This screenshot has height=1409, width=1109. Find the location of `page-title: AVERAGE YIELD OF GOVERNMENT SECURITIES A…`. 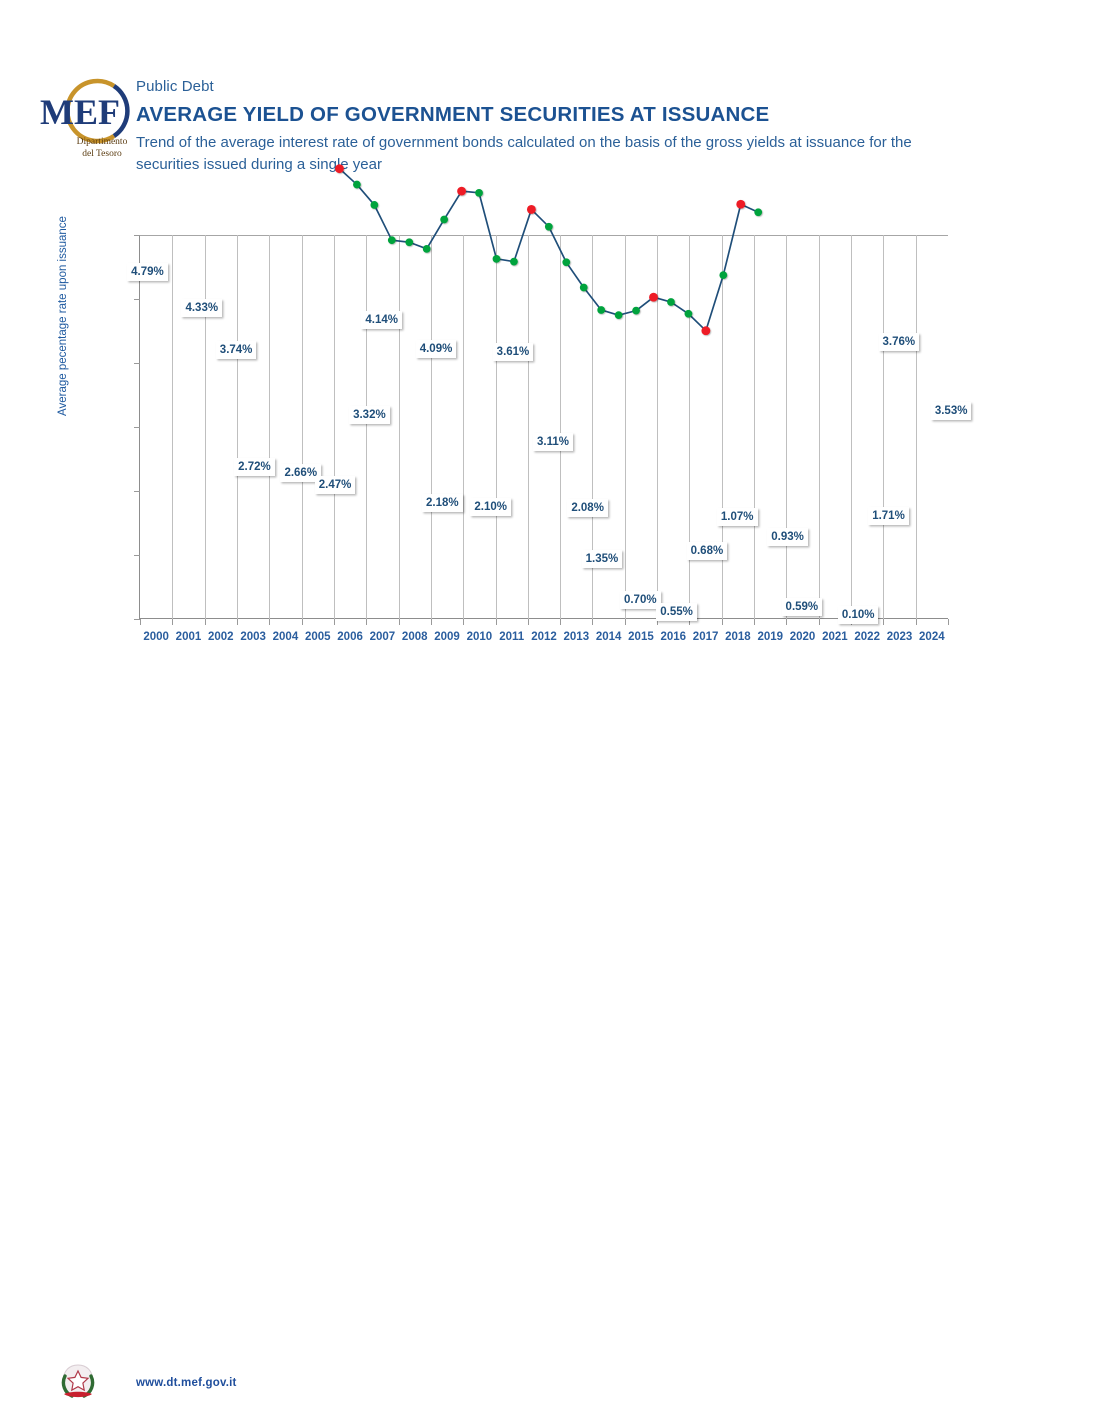

page-title: AVERAGE YIELD OF GOVERNMENT SECURITIES A… is located at coordinates (453, 114).